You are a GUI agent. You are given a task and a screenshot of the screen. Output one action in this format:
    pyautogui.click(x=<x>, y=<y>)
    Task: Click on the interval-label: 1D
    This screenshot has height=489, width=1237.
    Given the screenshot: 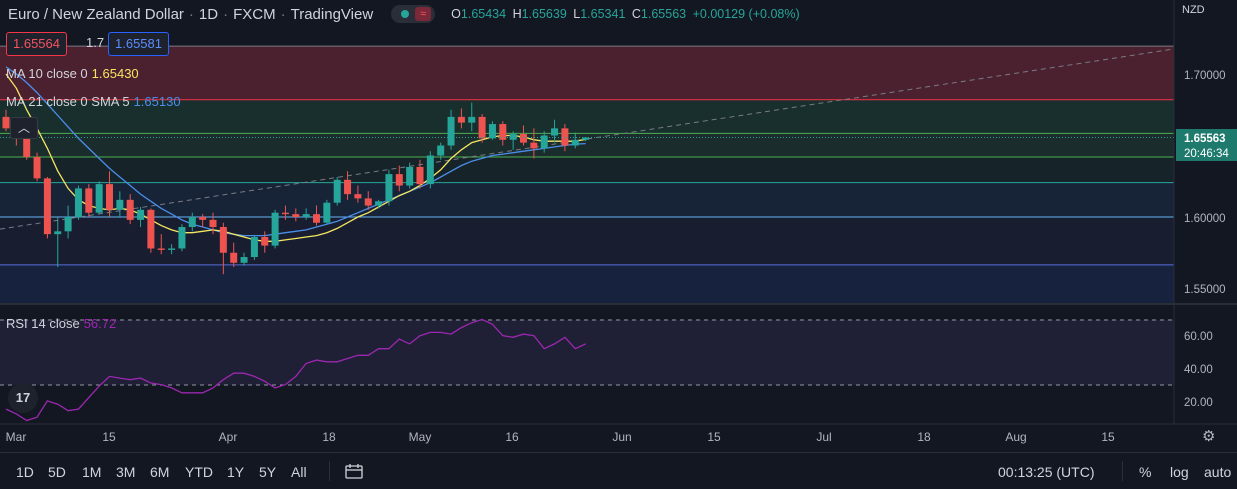 What is the action you would take?
    pyautogui.click(x=208, y=14)
    